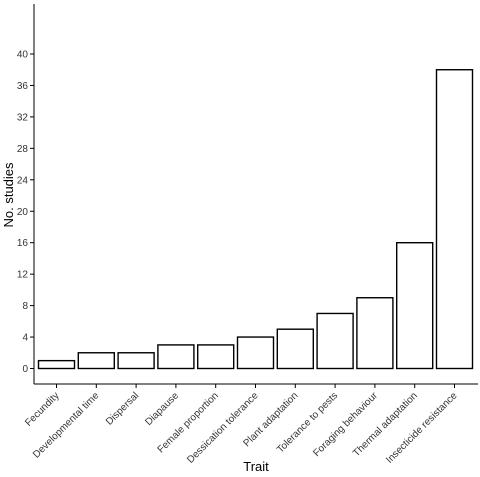 The width and height of the screenshot is (480, 477). I want to click on x-axis-title: Trait, so click(256, 466).